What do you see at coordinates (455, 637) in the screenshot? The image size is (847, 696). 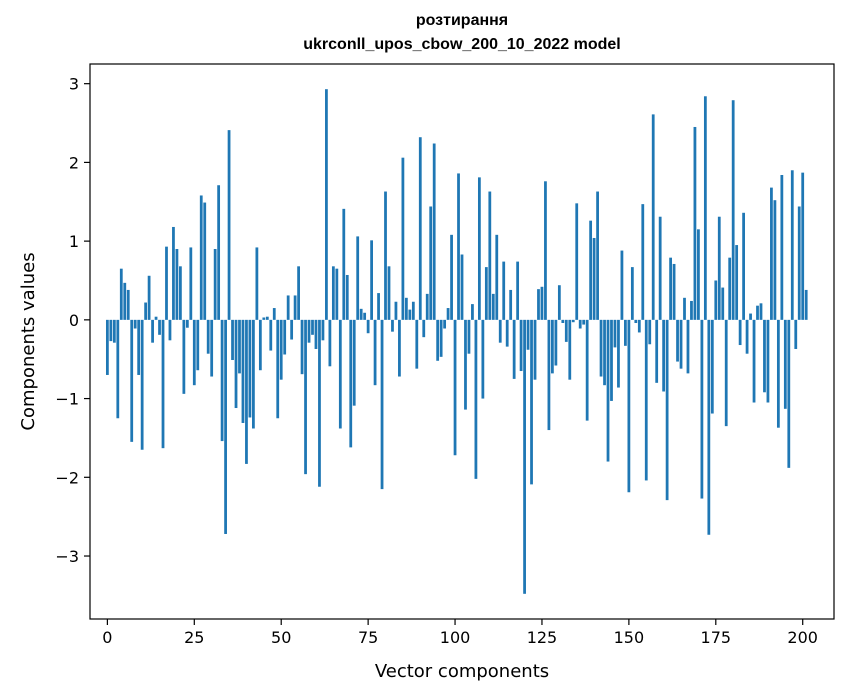 I see `x-tick-label: 100` at bounding box center [455, 637].